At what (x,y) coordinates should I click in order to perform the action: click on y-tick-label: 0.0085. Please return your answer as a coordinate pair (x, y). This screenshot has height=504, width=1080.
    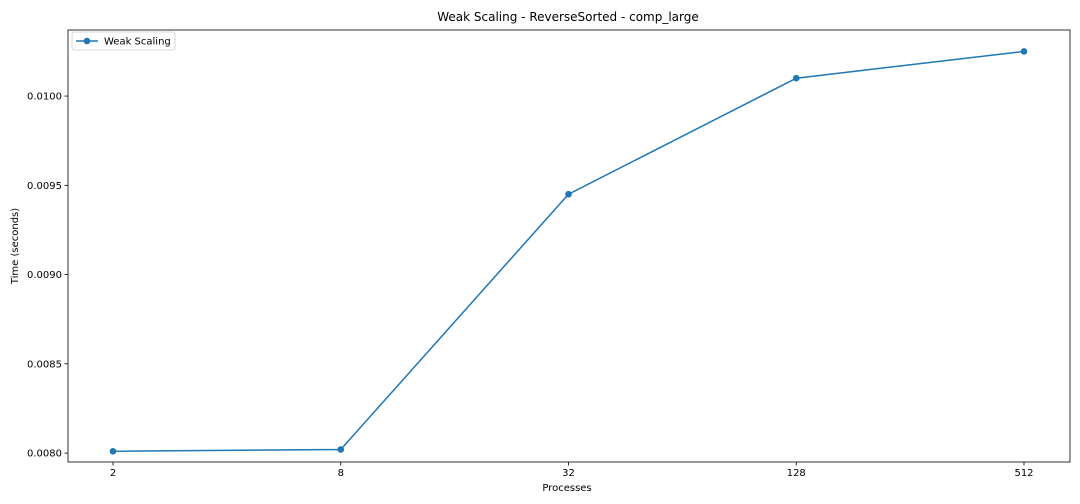
    Looking at the image, I should click on (44, 364).